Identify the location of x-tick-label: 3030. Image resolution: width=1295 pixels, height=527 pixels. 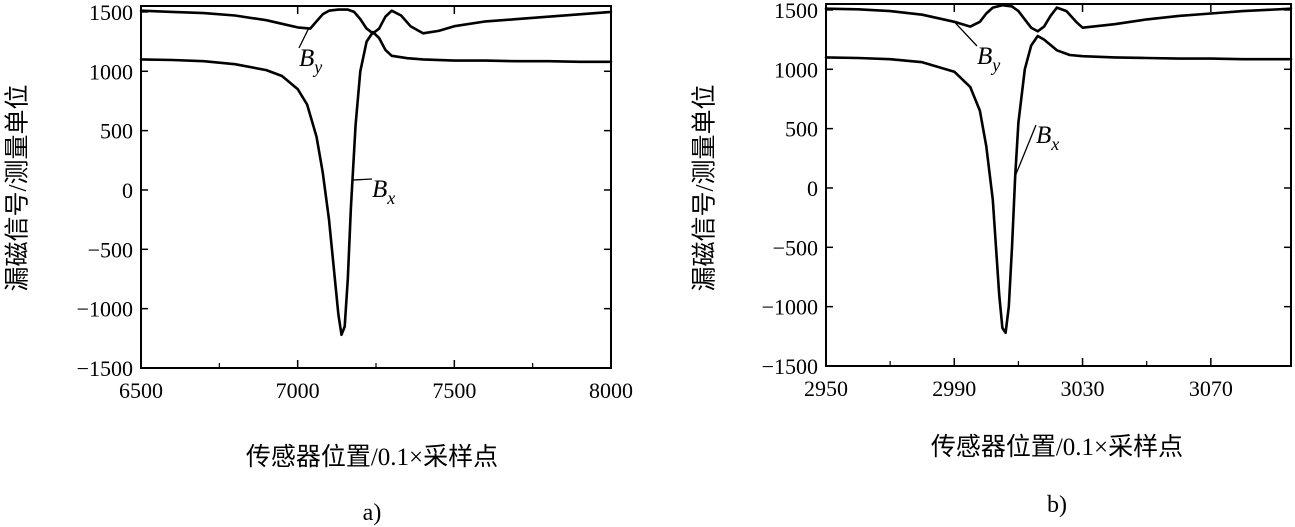
(1083, 388).